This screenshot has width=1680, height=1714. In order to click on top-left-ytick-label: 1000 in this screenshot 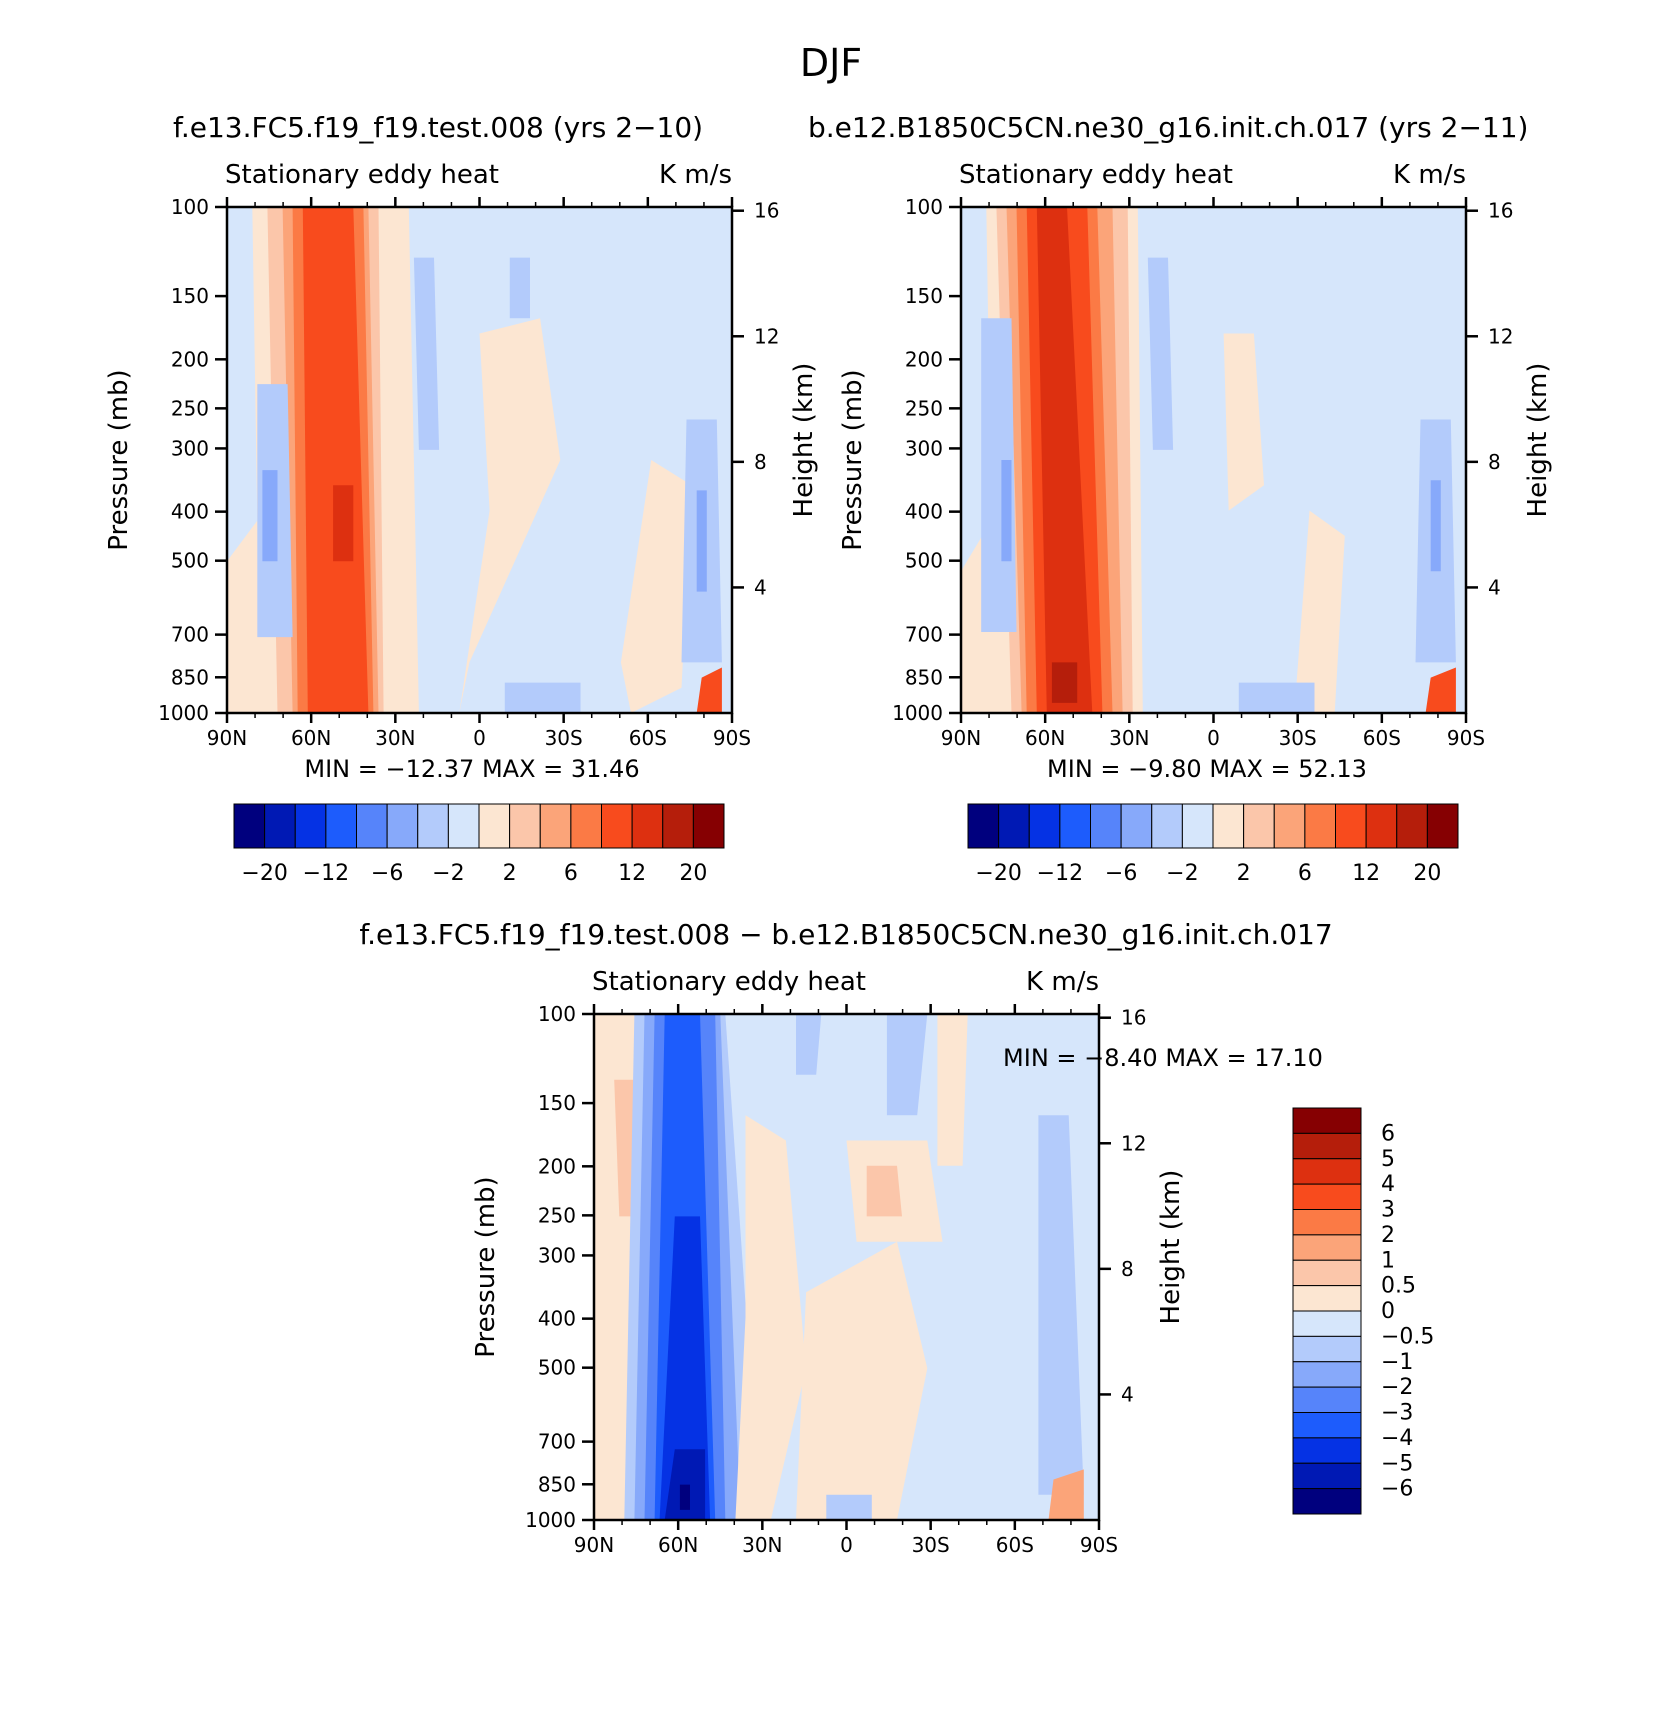, I will do `click(183, 713)`.